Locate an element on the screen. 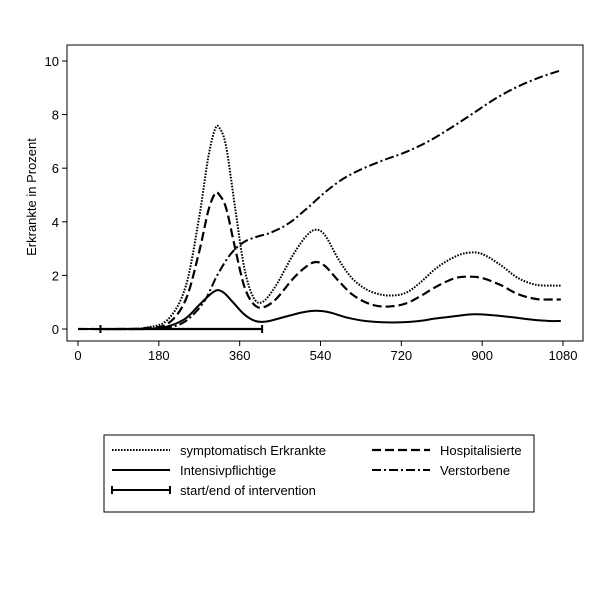 The width and height of the screenshot is (600, 600). legend-label-intensivpflichtige: Intensivpflichtige is located at coordinates (228, 470).